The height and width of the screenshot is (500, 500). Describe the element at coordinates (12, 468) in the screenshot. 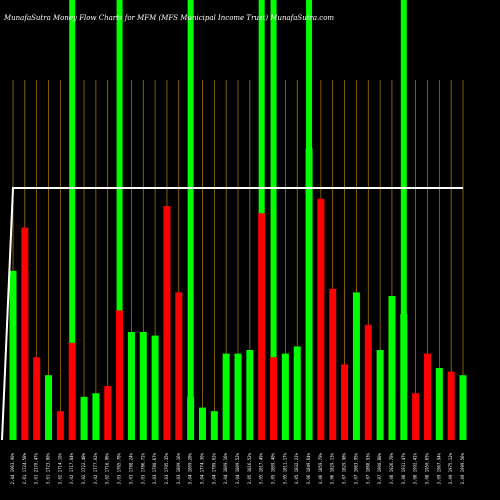

I see `x-tick-label: 2.44 1963.90%` at that location.